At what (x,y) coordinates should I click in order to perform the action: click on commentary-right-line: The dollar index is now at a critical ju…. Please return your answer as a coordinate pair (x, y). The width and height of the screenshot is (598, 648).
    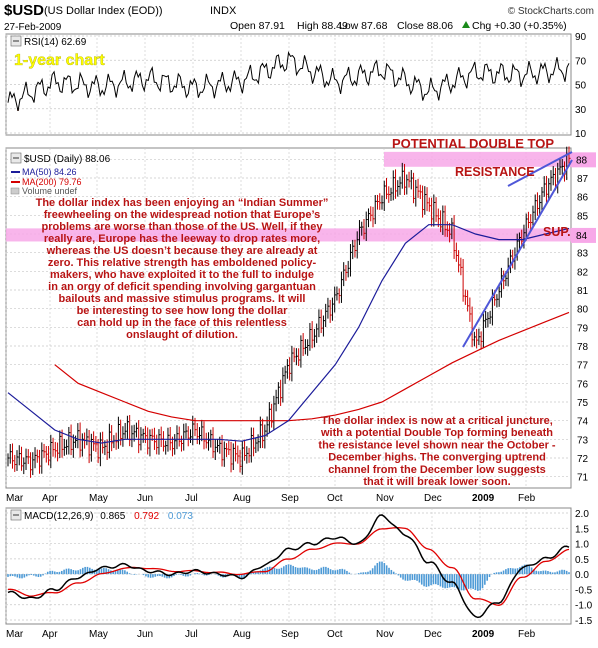
    Looking at the image, I should click on (437, 421).